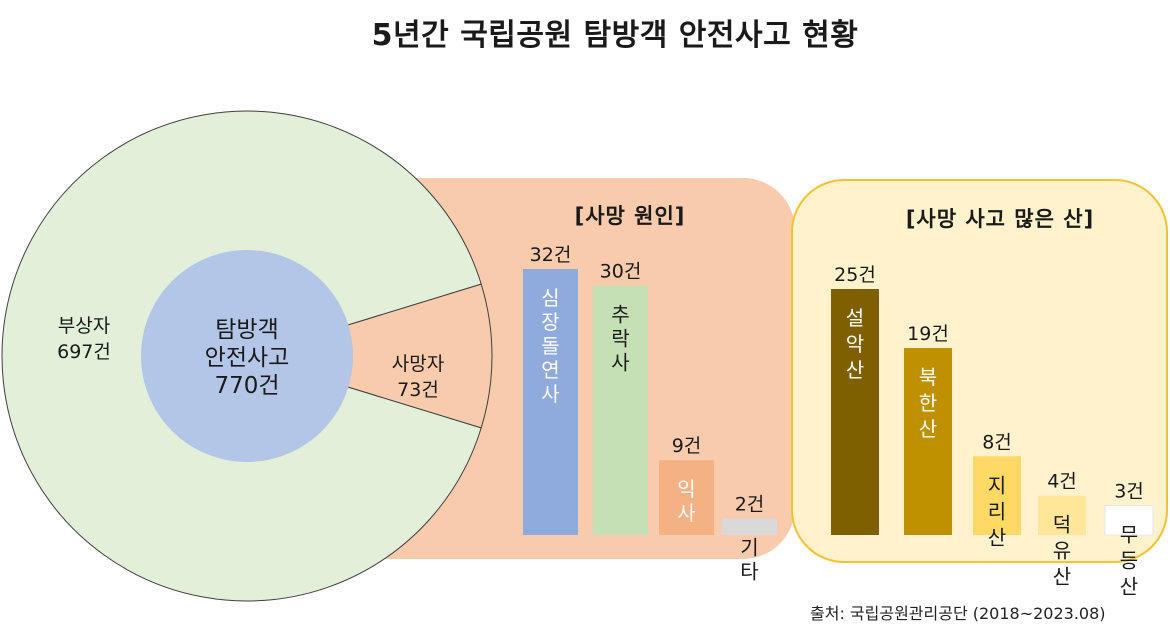  I want to click on slice-label-injured: 부상자, so click(84, 326).